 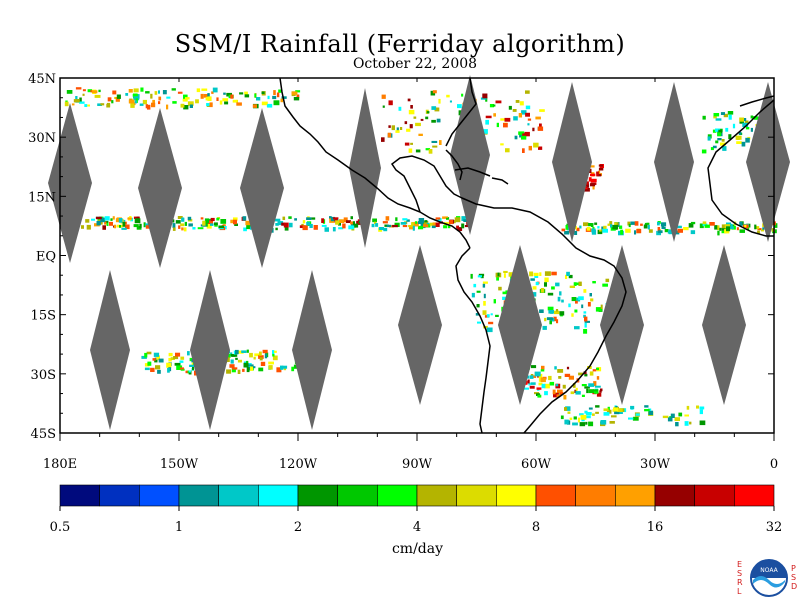 I want to click on colorbar-unit-label: cm/day, so click(x=417, y=549).